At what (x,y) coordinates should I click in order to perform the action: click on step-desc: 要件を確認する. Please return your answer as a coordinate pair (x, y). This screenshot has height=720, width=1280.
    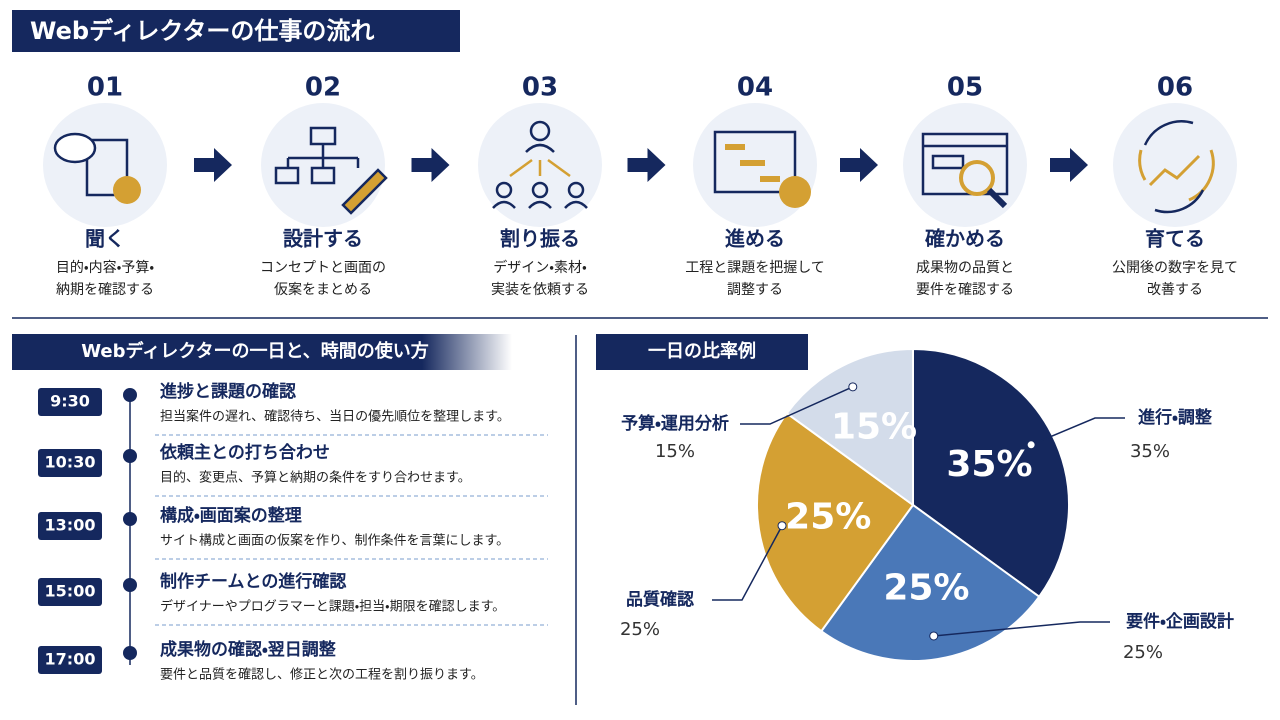
    Looking at the image, I should click on (965, 290).